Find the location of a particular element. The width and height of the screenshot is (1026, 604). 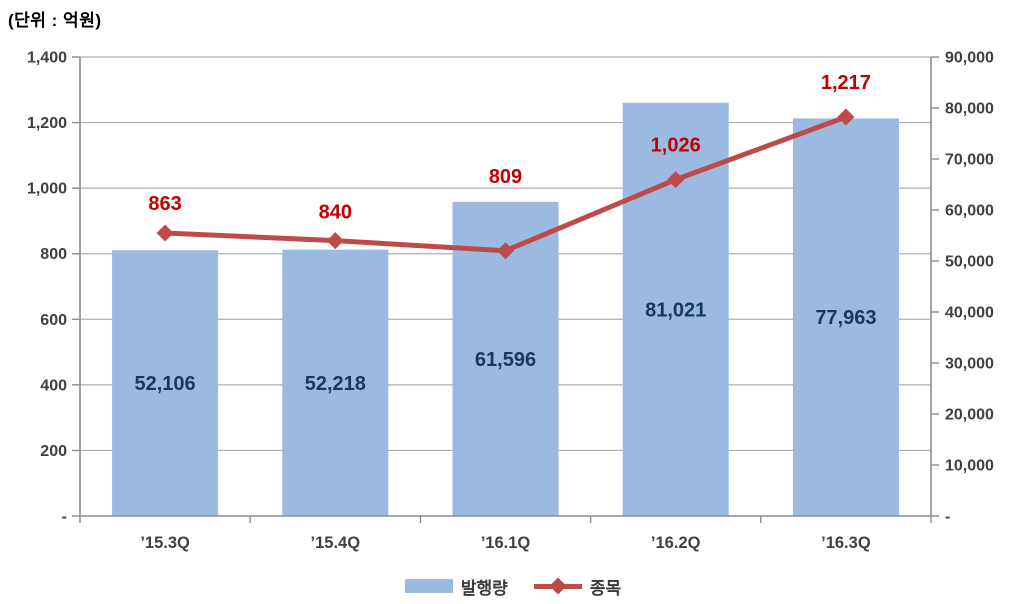

bar-’16.3Q is located at coordinates (845, 317).